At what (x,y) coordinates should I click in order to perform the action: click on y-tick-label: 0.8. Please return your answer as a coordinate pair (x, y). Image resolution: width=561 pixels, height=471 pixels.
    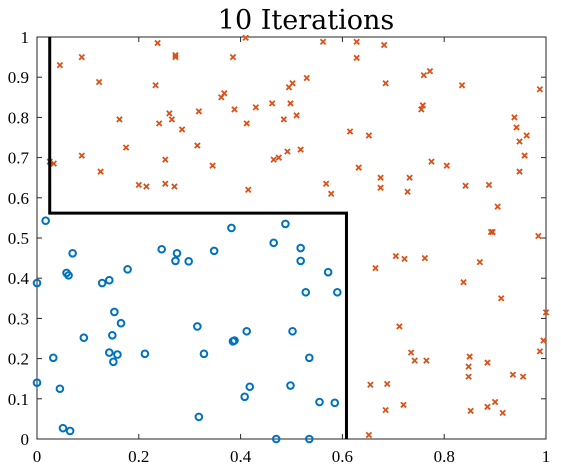
    Looking at the image, I should click on (18, 117).